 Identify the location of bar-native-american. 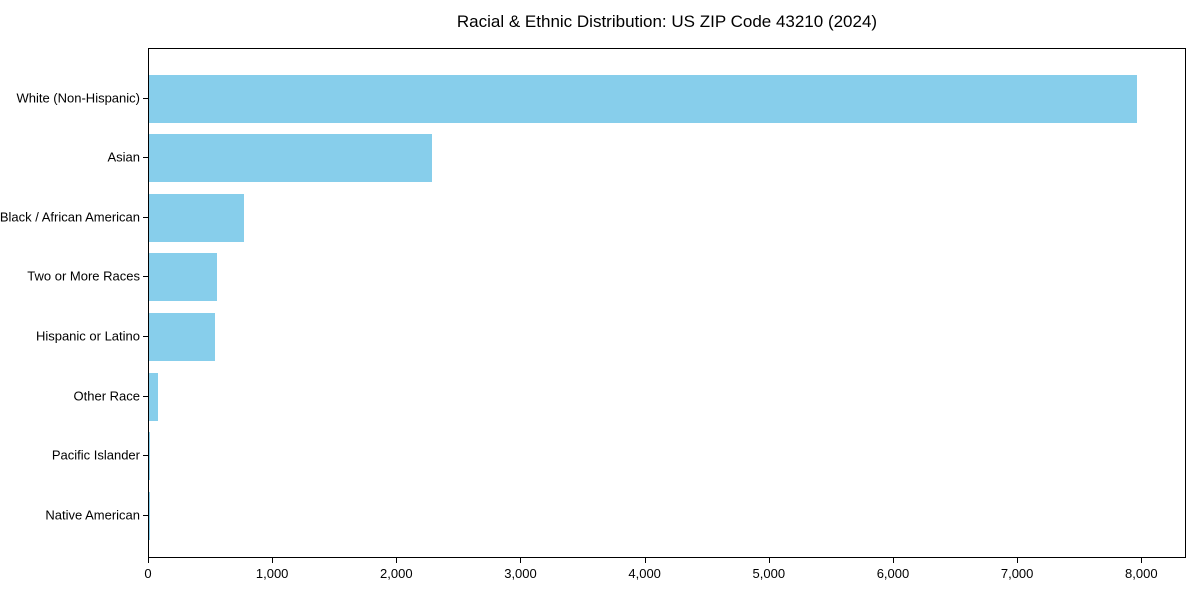
(149, 515).